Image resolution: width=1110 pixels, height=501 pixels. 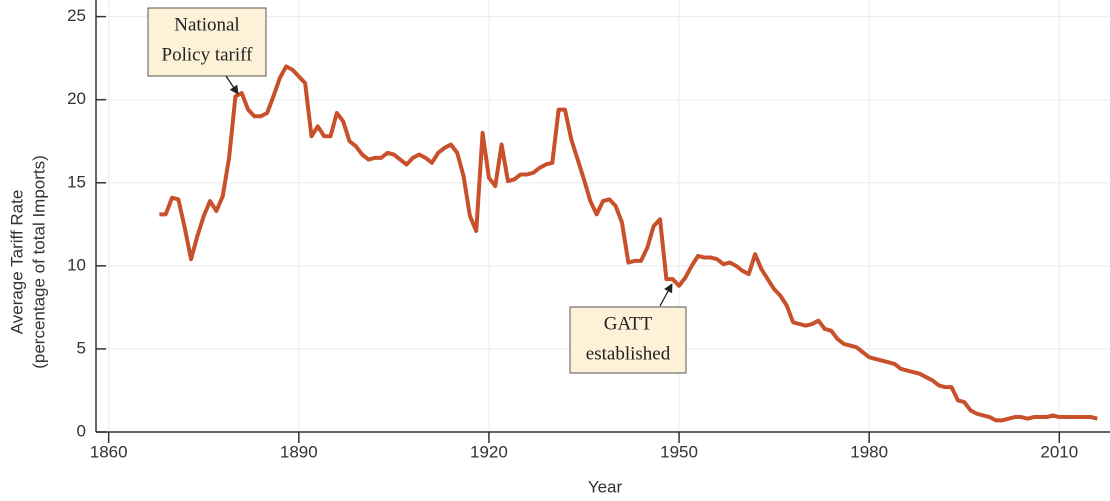 What do you see at coordinates (16, 262) in the screenshot?
I see `y-axis-label: Average Tariff Rate` at bounding box center [16, 262].